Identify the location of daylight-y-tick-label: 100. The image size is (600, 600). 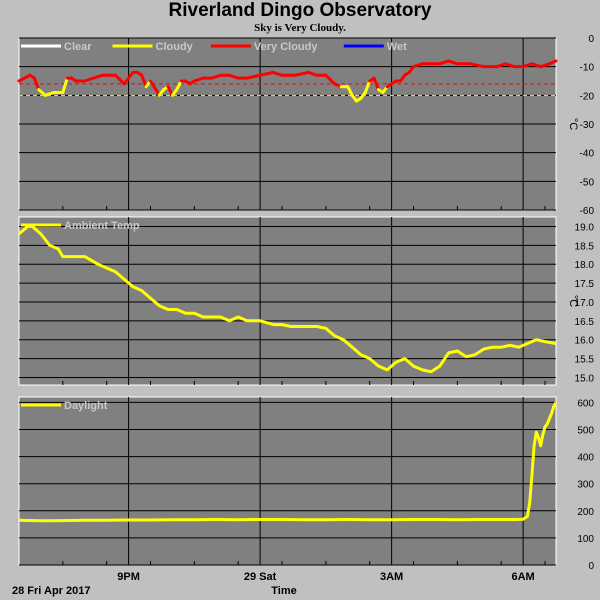
(585, 539).